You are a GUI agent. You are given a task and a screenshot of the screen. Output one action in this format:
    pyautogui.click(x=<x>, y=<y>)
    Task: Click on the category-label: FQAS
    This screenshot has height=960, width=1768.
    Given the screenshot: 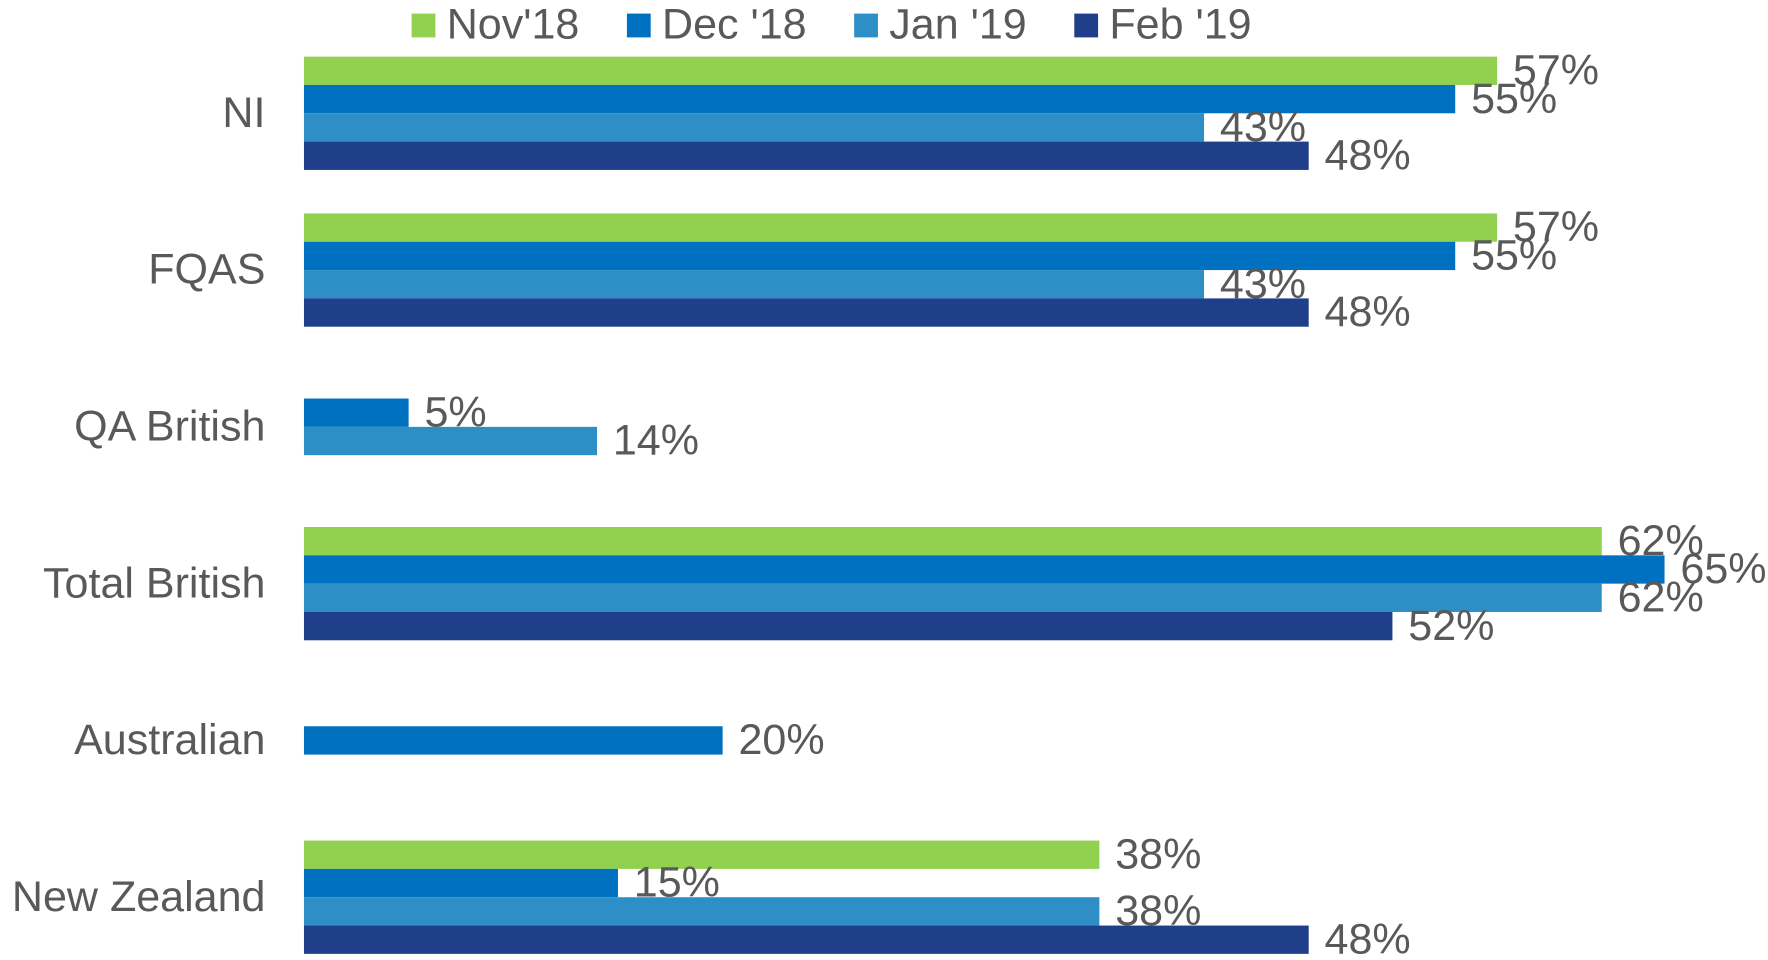 What is the action you would take?
    pyautogui.click(x=206, y=270)
    